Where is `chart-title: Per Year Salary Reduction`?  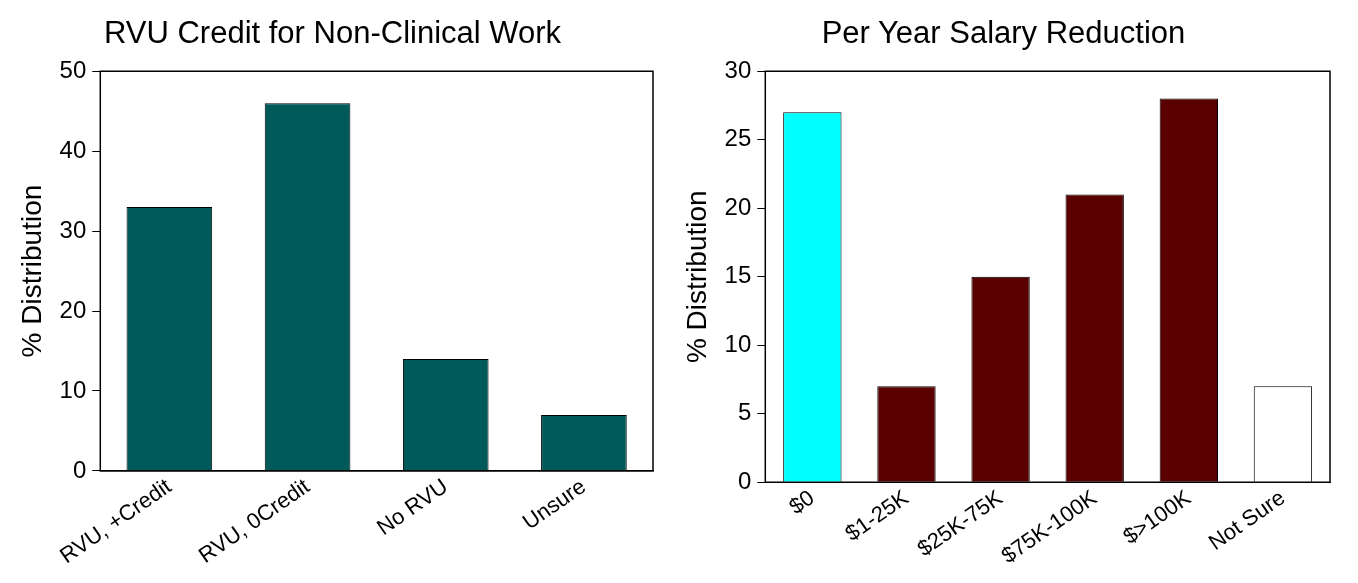
chart-title: Per Year Salary Reduction is located at coordinates (1003, 33).